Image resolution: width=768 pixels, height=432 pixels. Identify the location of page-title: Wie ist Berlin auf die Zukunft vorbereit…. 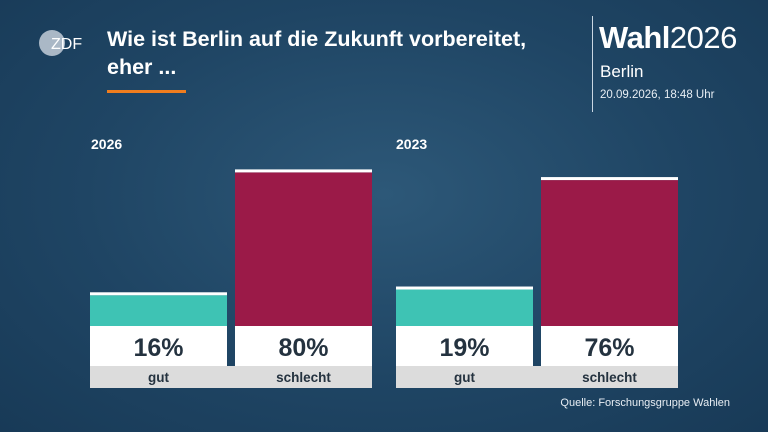
(317, 53).